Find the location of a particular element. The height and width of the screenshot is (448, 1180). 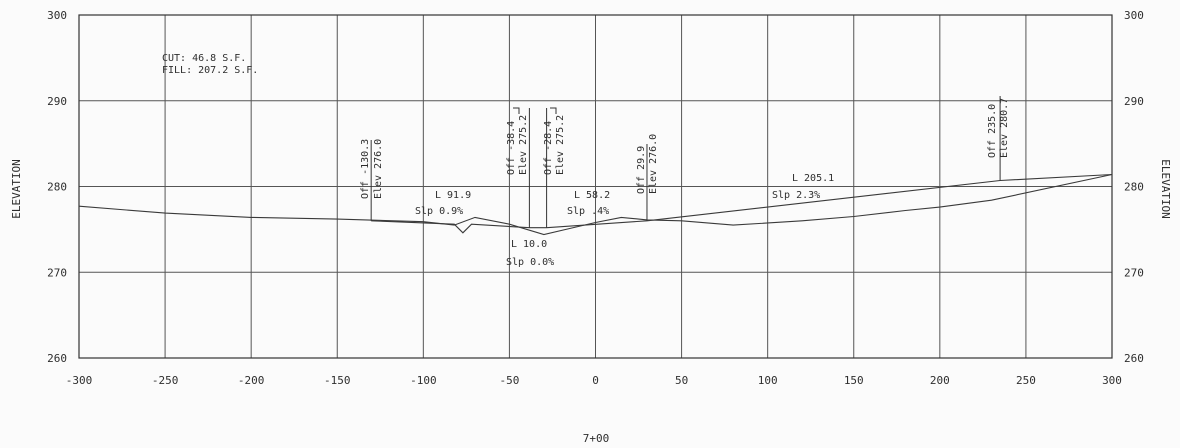

x-tick-label: 250 is located at coordinates (1026, 380).